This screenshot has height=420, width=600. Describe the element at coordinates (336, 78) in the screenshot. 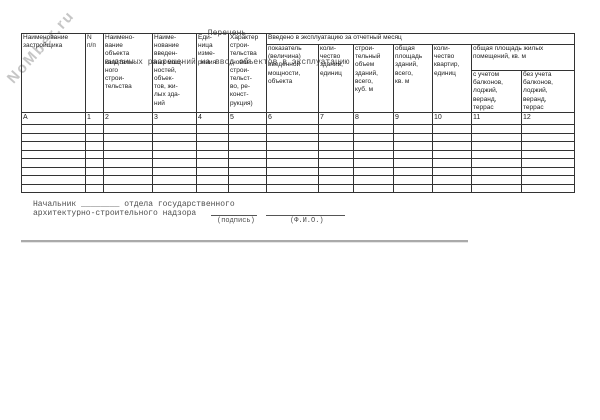

I see `col-header-buildings-count: коли- чество зданий, единиц` at that location.